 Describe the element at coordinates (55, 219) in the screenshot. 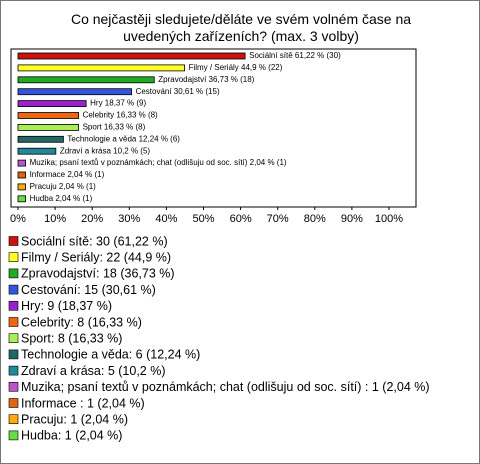

I see `x-tick-label: 10%` at that location.